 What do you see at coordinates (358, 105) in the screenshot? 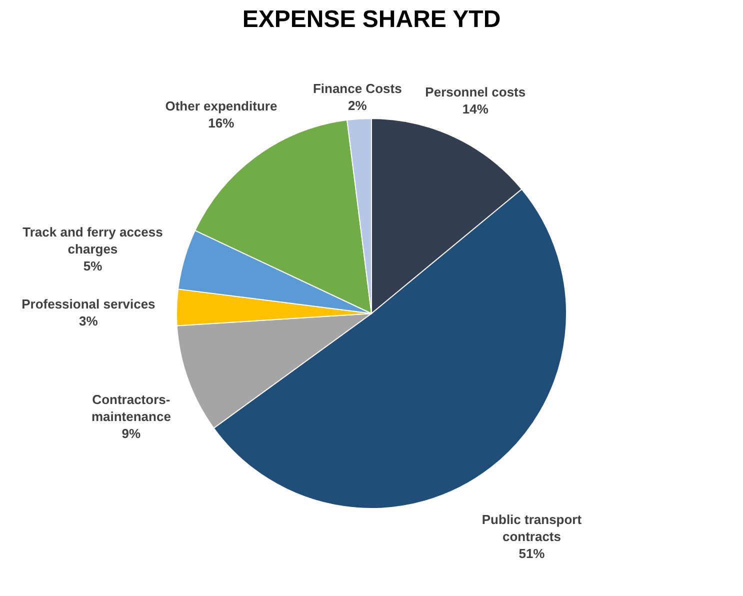
I see `data-label: 2%` at bounding box center [358, 105].